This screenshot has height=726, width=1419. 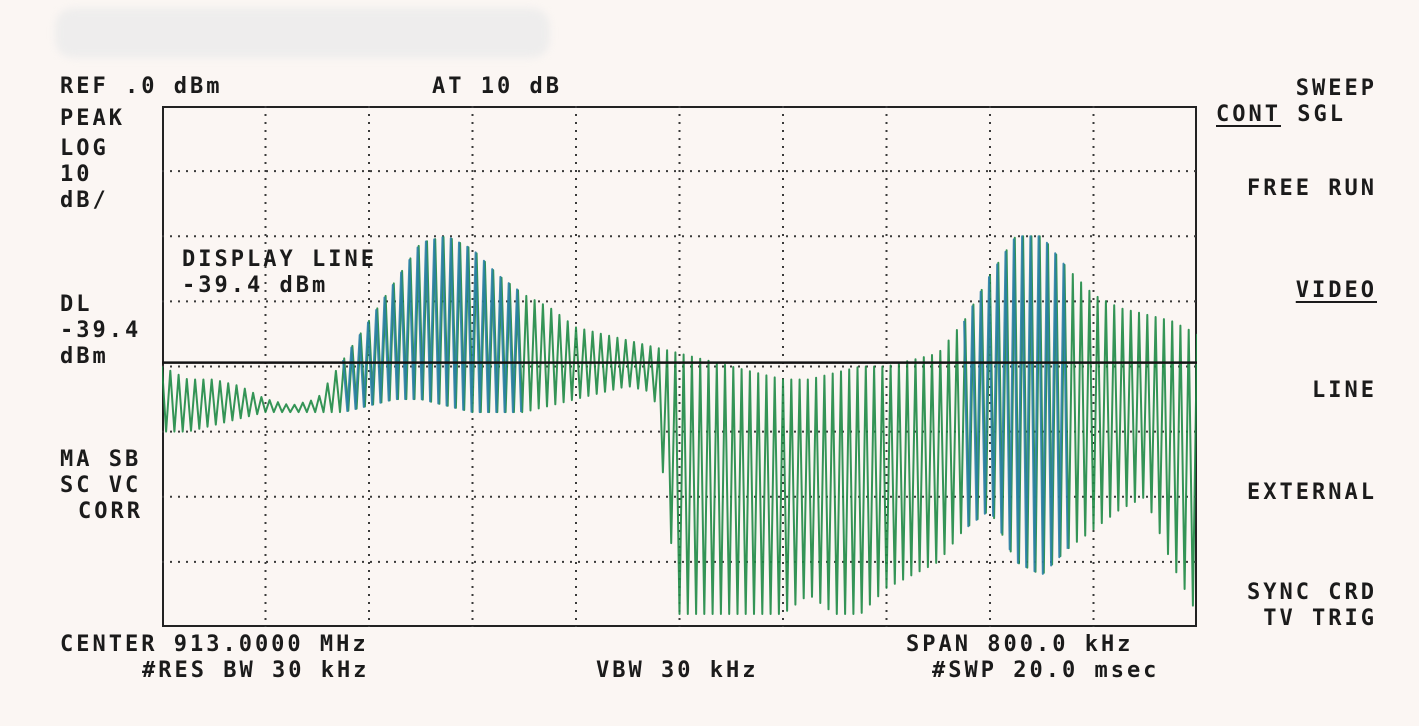 What do you see at coordinates (1312, 492) in the screenshot?
I see `softkey-external: EXTERNAL` at bounding box center [1312, 492].